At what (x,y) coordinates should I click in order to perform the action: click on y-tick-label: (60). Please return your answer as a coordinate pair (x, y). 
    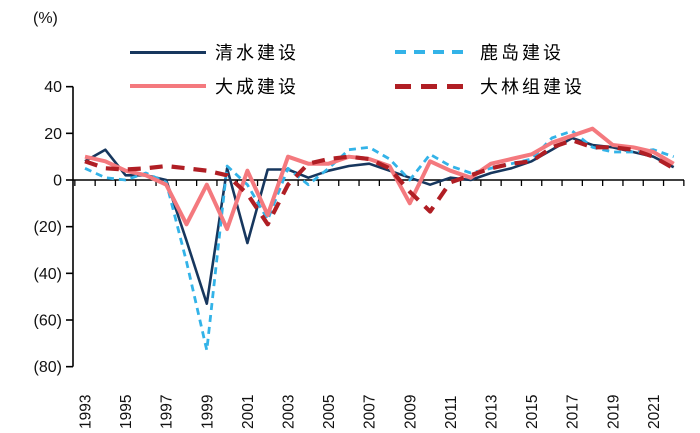
    Looking at the image, I should click on (48, 320).